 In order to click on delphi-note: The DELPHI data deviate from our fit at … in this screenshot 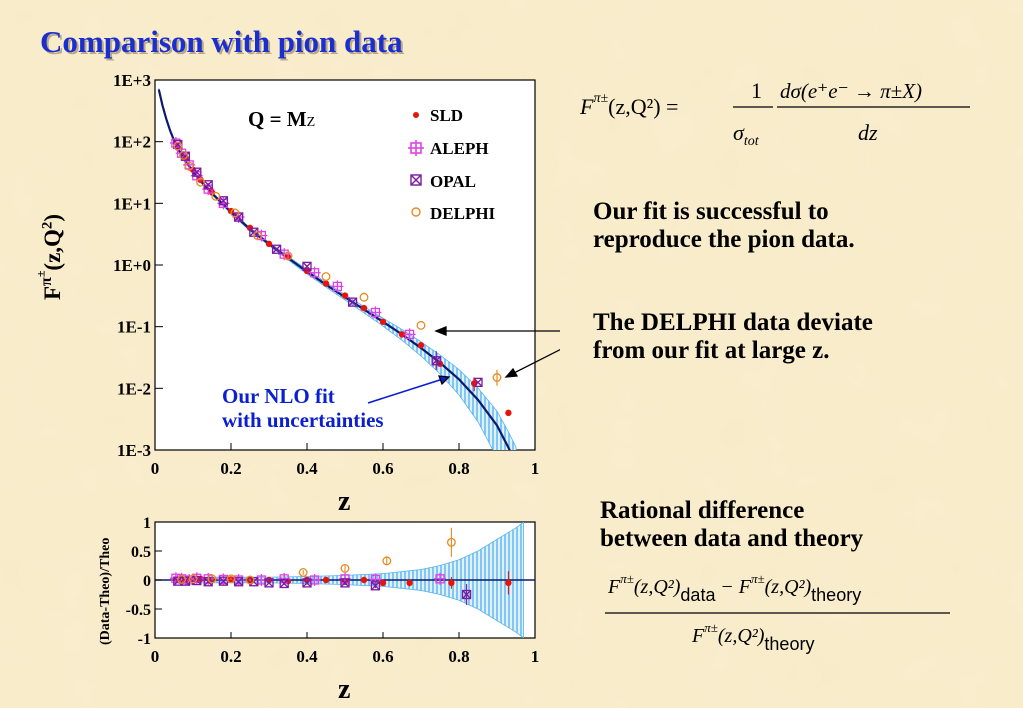, I will do `click(733, 336)`.